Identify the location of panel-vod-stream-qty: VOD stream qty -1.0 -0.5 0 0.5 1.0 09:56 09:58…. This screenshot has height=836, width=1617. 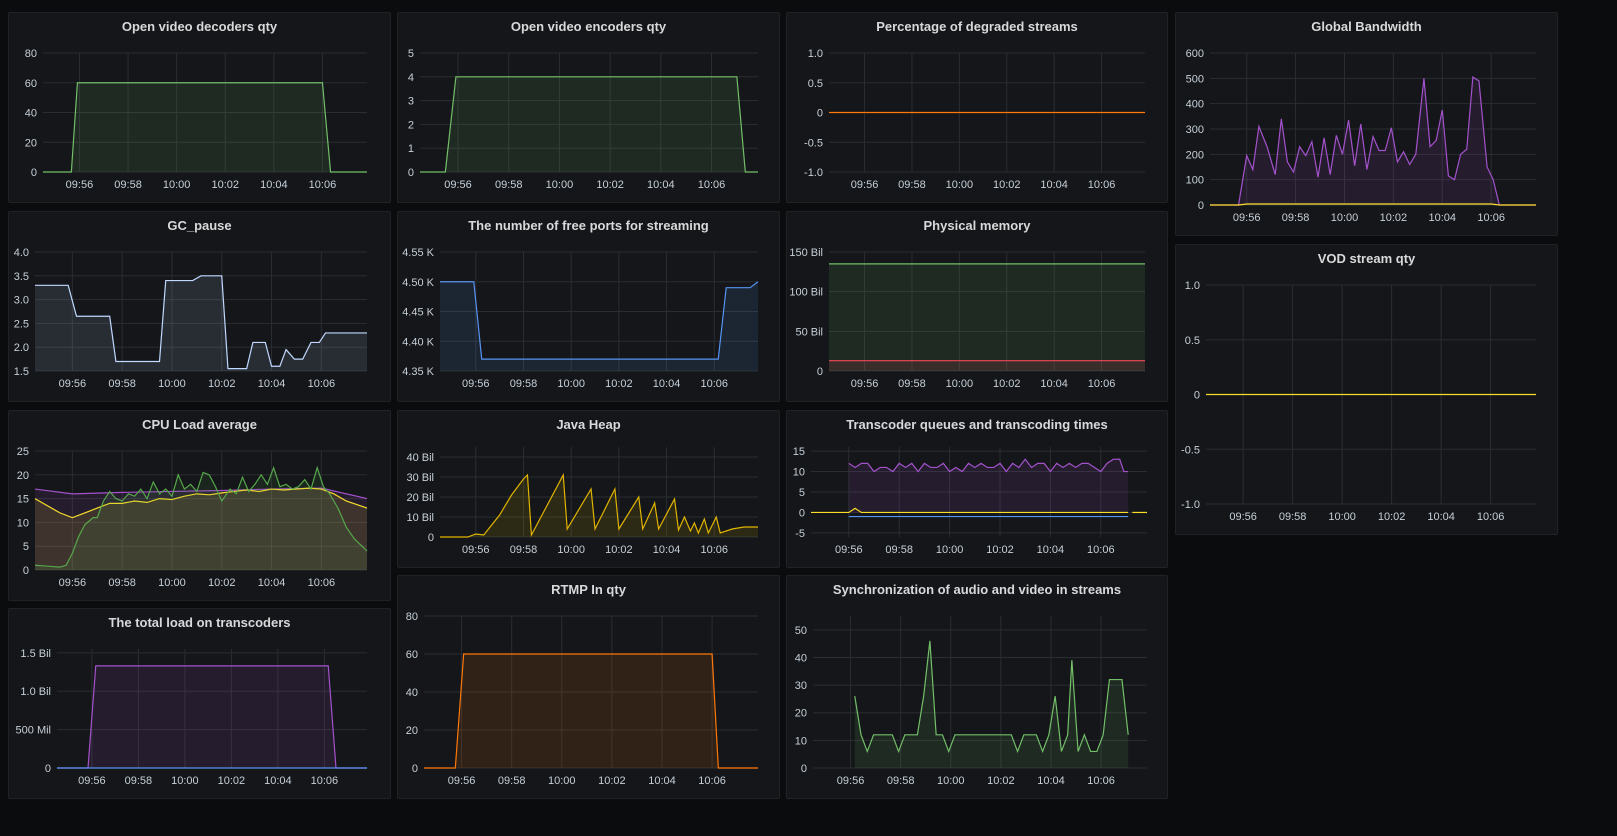
(1366, 389).